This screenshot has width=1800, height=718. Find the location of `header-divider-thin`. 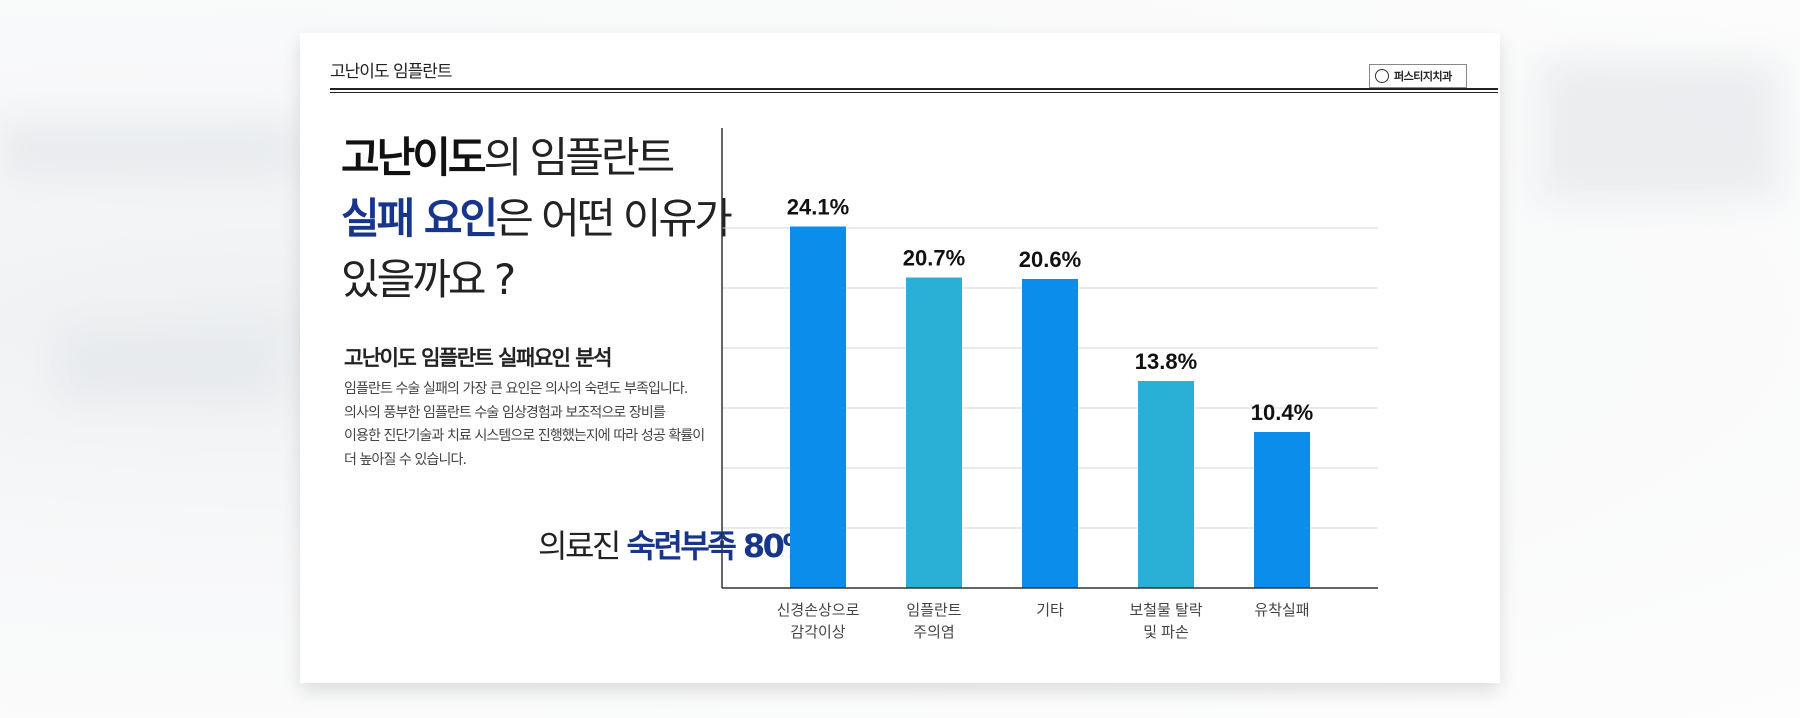

header-divider-thin is located at coordinates (914, 92).